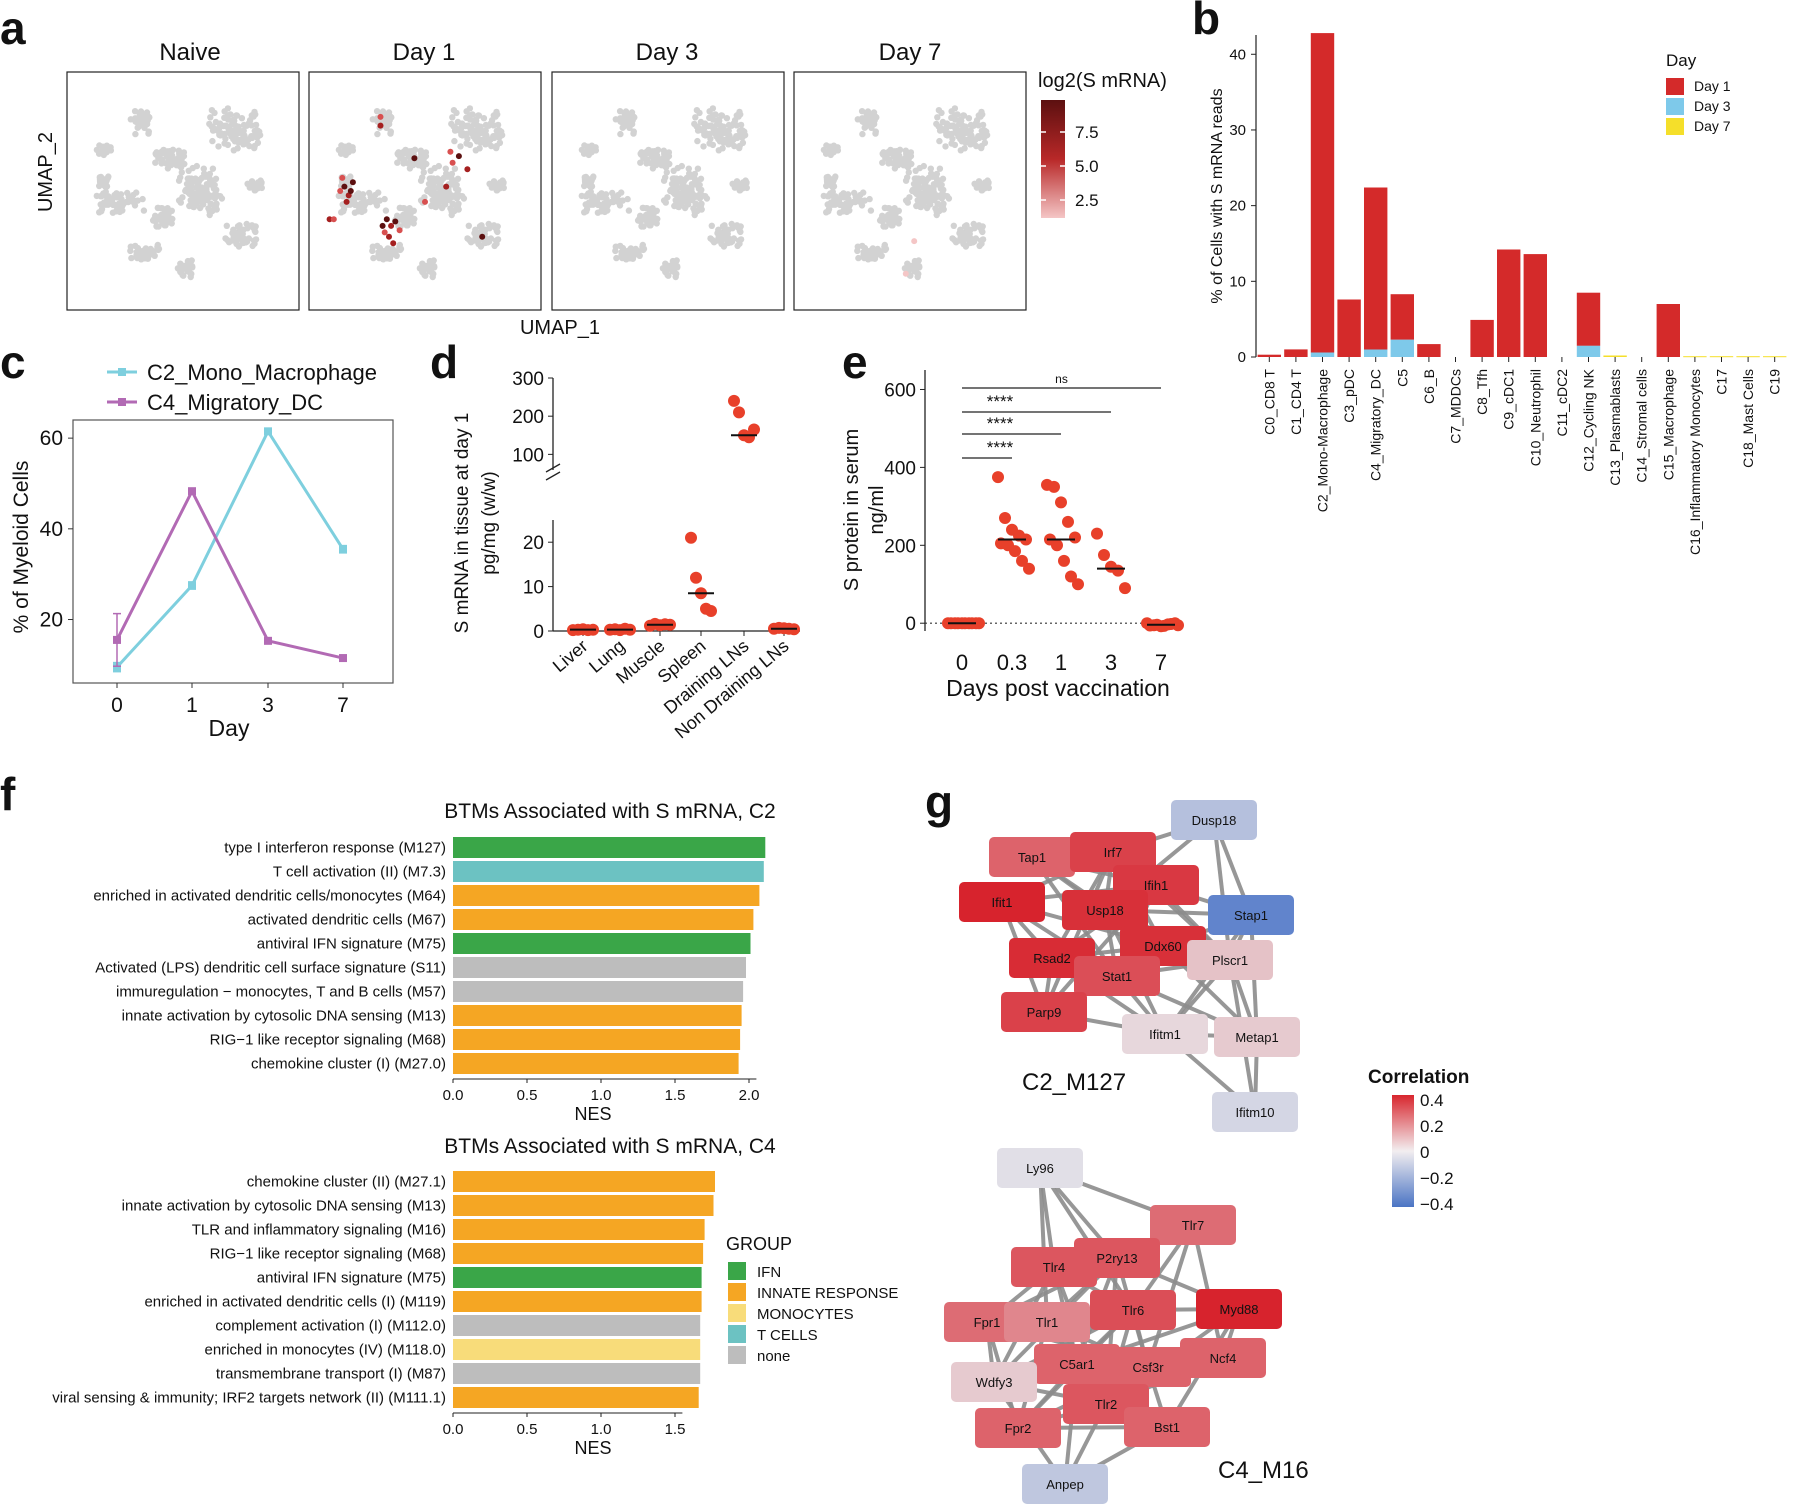 This screenshot has height=1505, width=1800. I want to click on x-tick-label: C4_Migratory_DC, so click(1376, 425).